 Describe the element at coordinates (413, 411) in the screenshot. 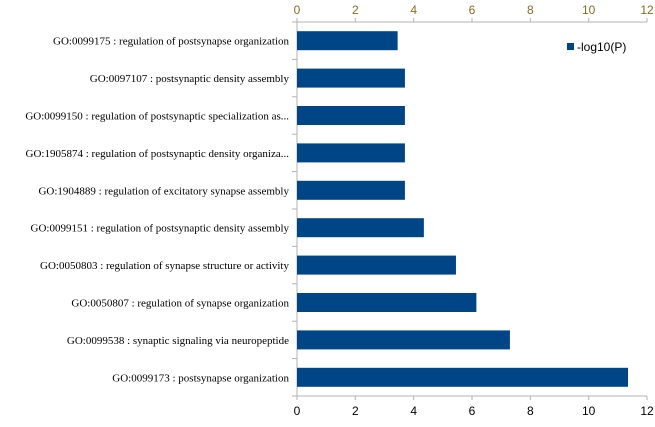

I see `x-tick-label-bottom: 4` at that location.